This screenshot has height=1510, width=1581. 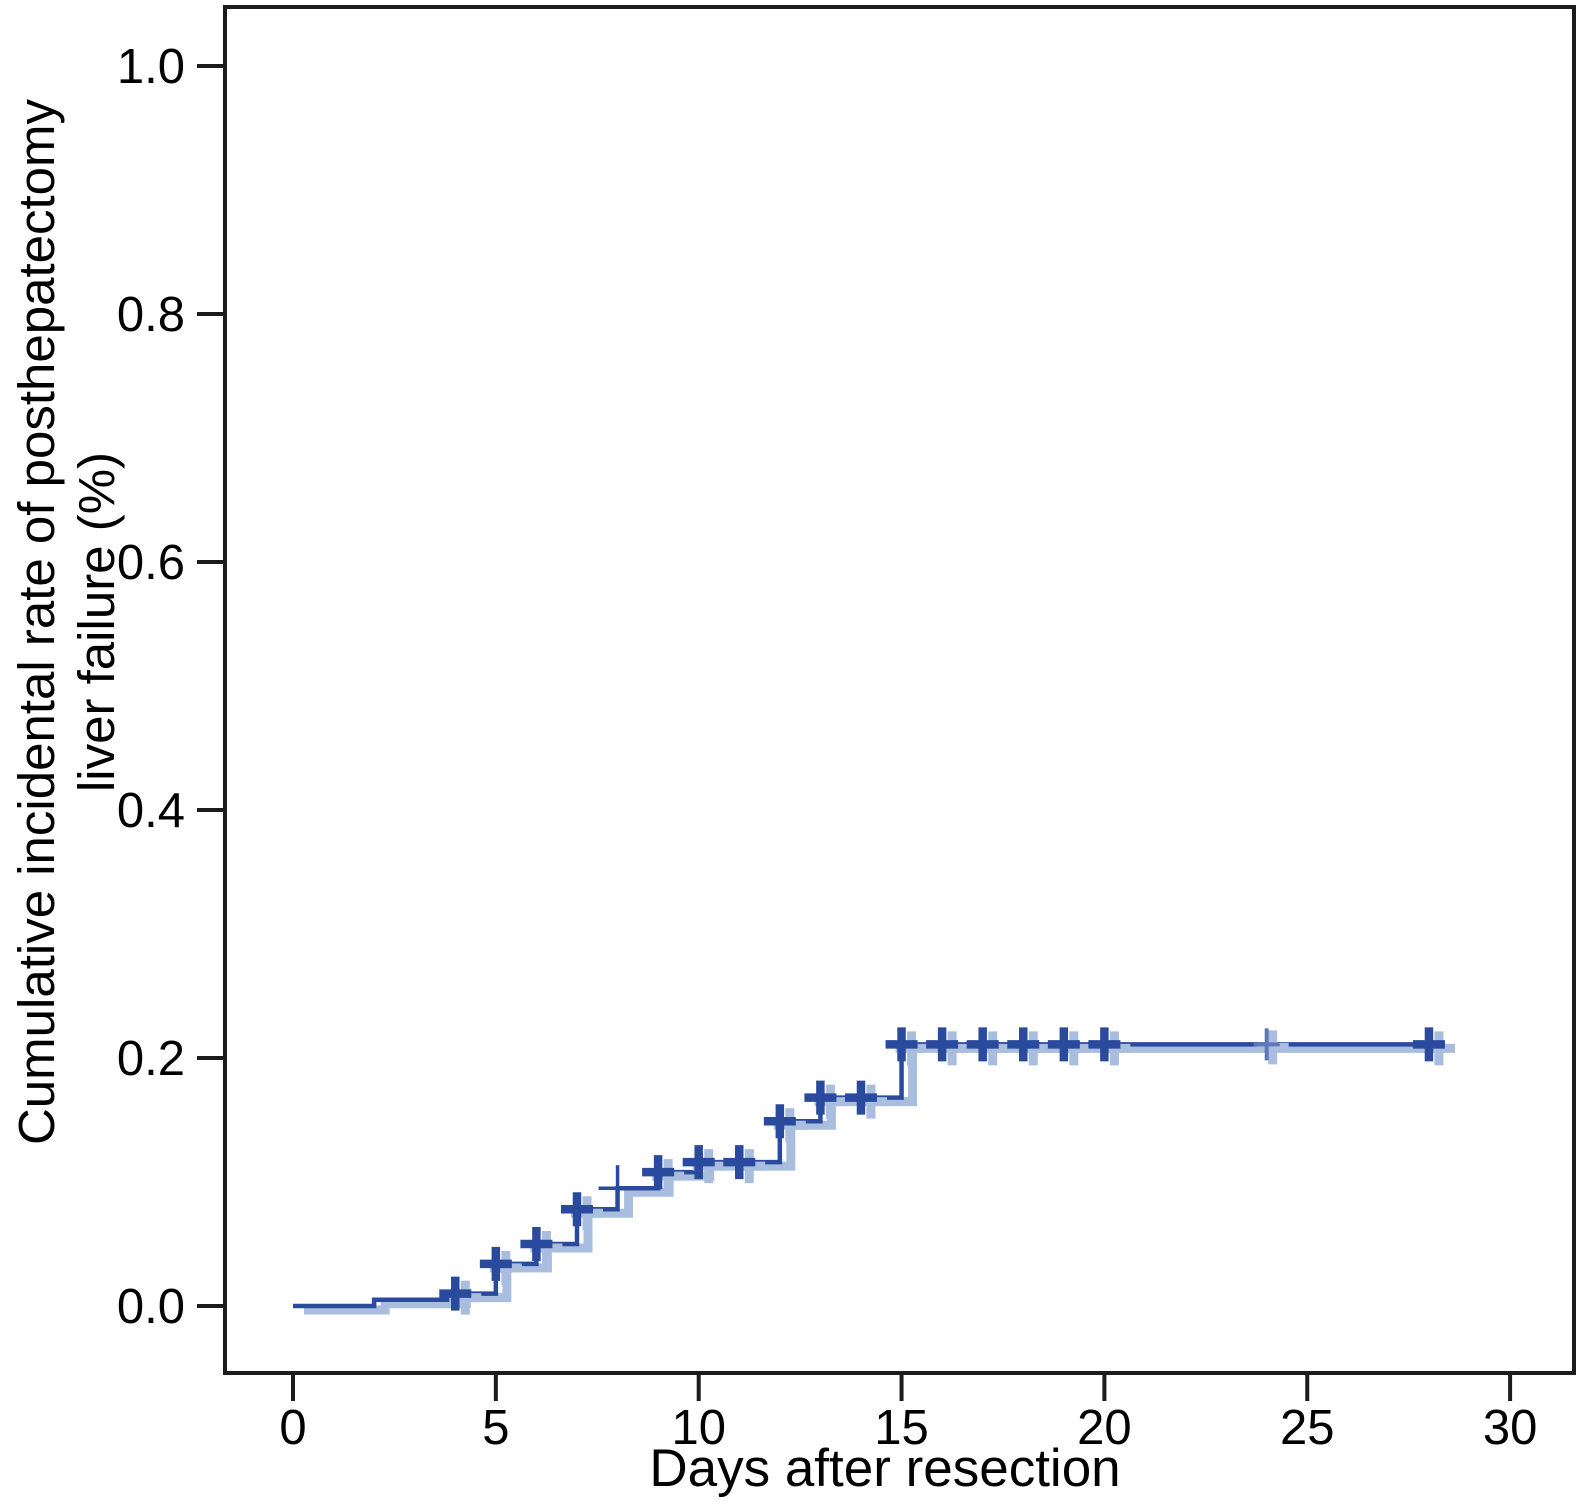 I want to click on y-tick-label: 1.0, so click(x=151, y=67).